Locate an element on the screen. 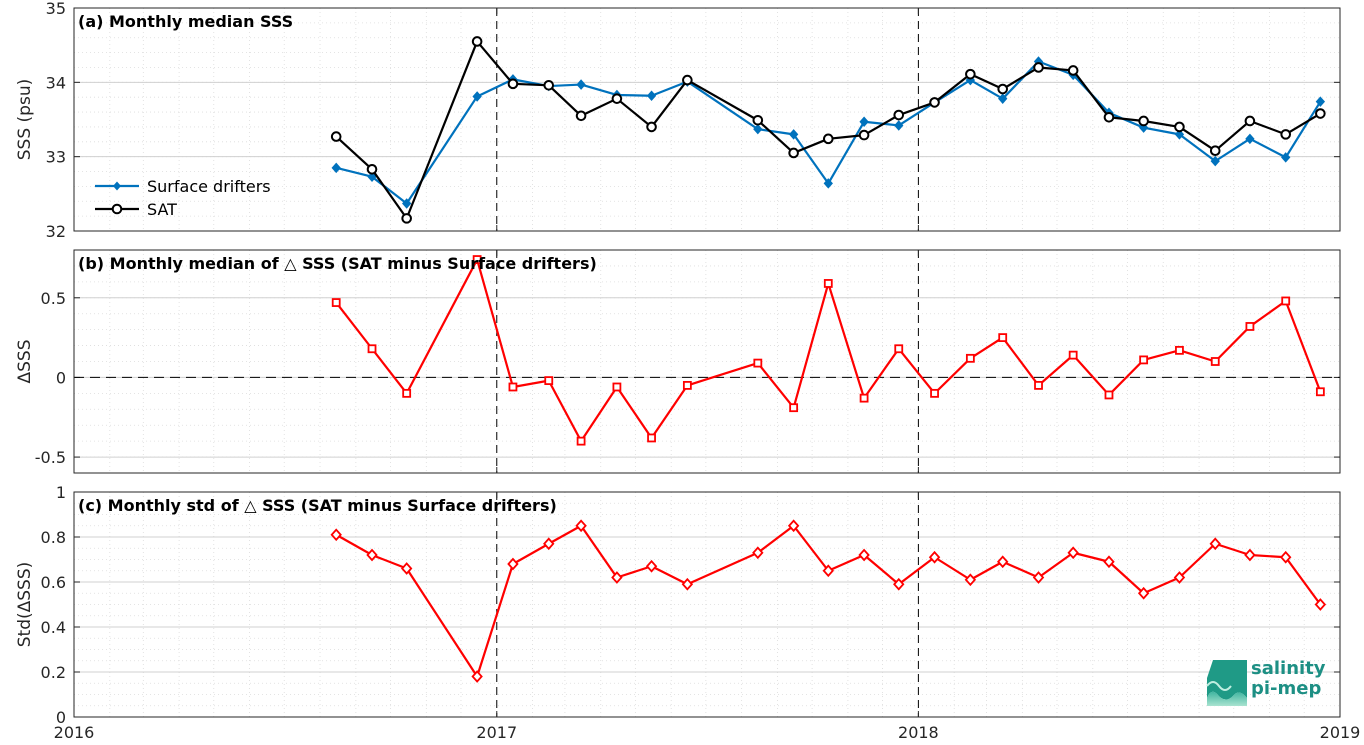 This screenshot has width=1364, height=745. y-tick-label: 1 is located at coordinates (61, 492).